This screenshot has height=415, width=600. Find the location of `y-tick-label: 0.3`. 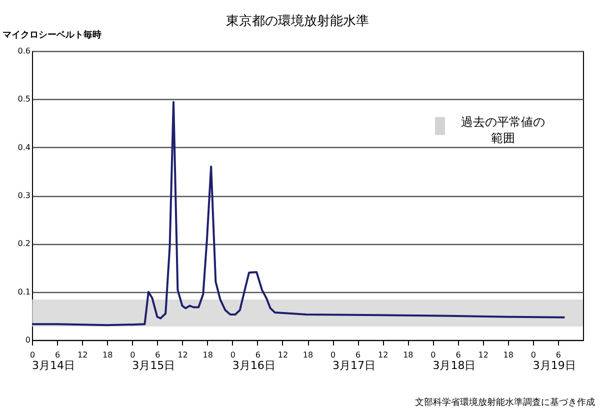

y-tick-label: 0.3 is located at coordinates (24, 195).